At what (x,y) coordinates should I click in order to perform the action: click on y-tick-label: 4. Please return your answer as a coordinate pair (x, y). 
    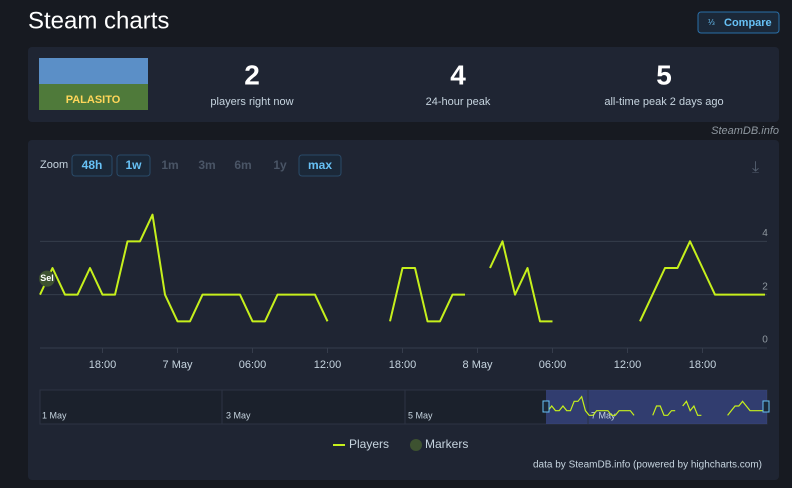
    Looking at the image, I should click on (765, 233).